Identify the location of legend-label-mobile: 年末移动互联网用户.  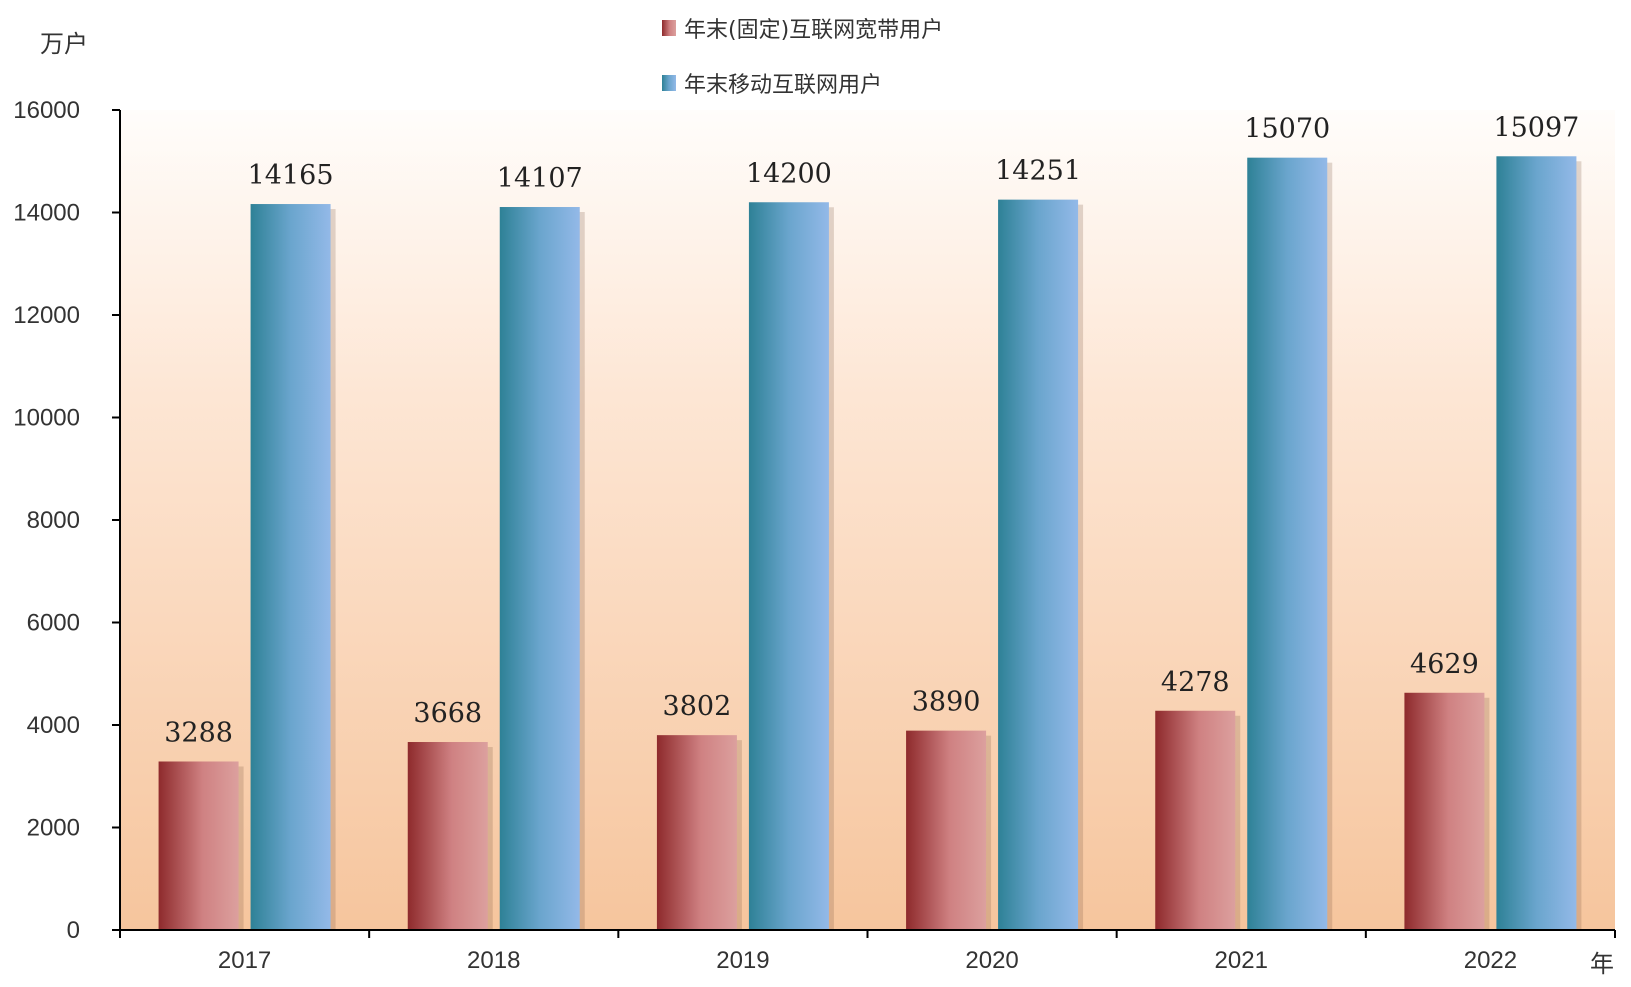
(783, 85).